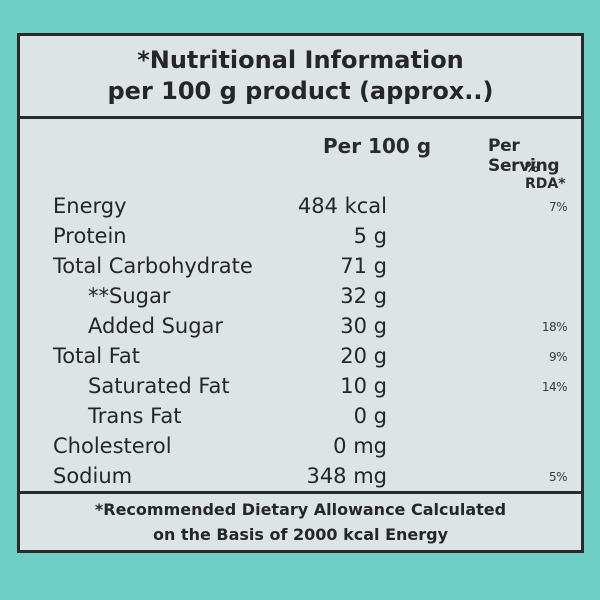 The width and height of the screenshot is (600, 600). What do you see at coordinates (554, 387) in the screenshot?
I see `nutrient-rda: 14%` at bounding box center [554, 387].